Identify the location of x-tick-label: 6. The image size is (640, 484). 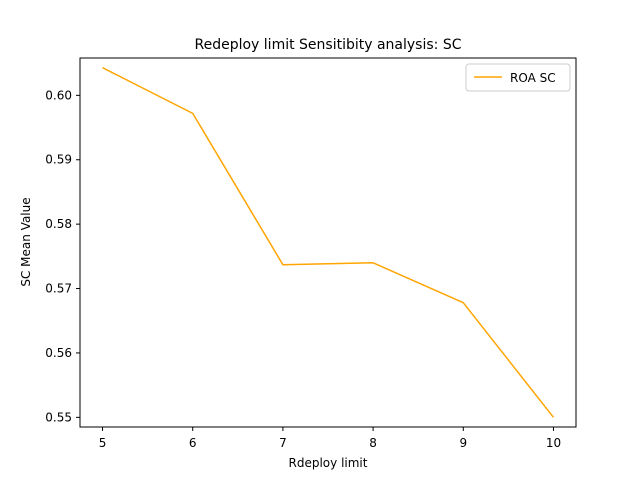
(193, 443).